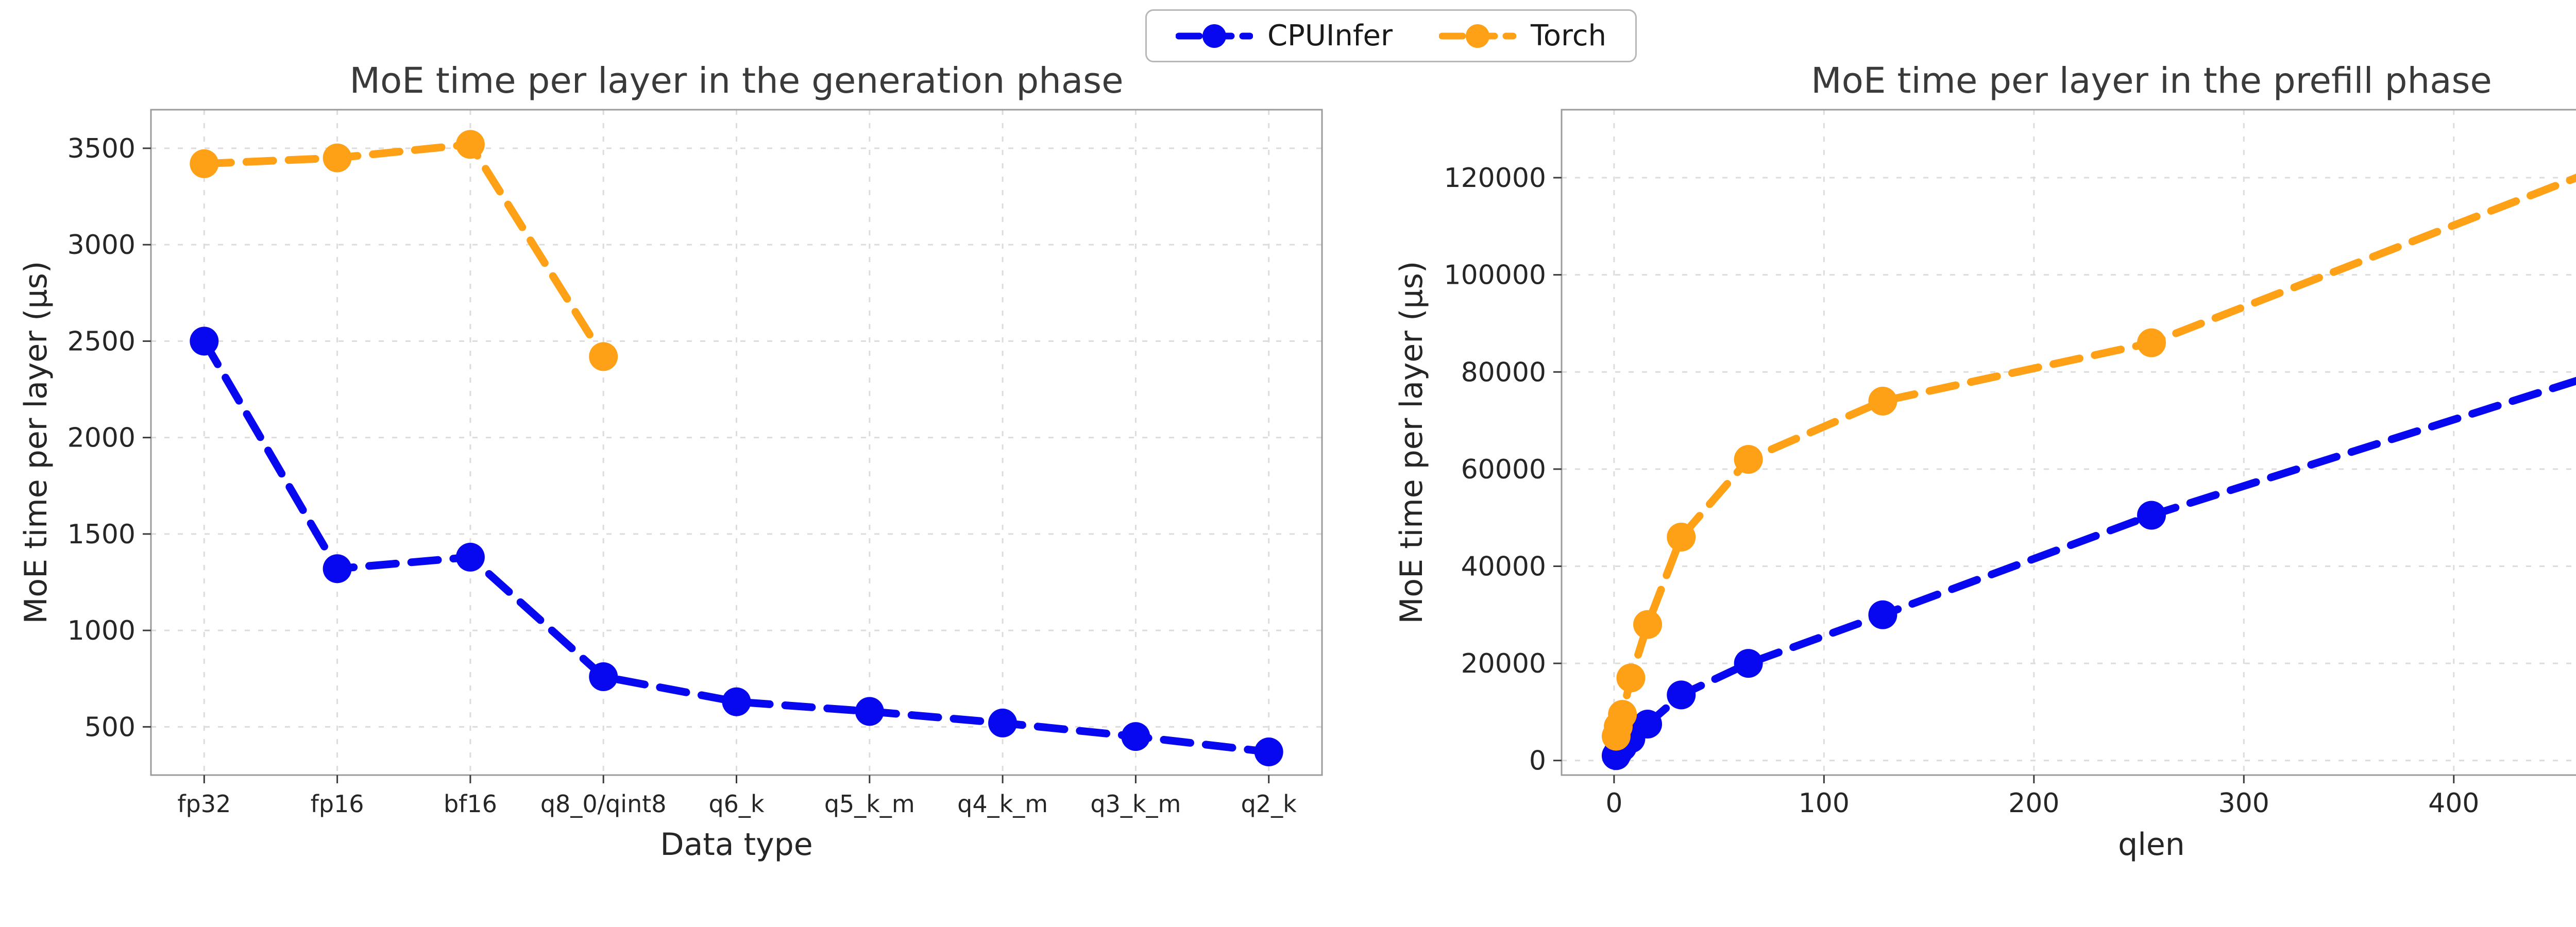  I want to click on legend-label-cpuinfer: CPUInfer, so click(1330, 36).